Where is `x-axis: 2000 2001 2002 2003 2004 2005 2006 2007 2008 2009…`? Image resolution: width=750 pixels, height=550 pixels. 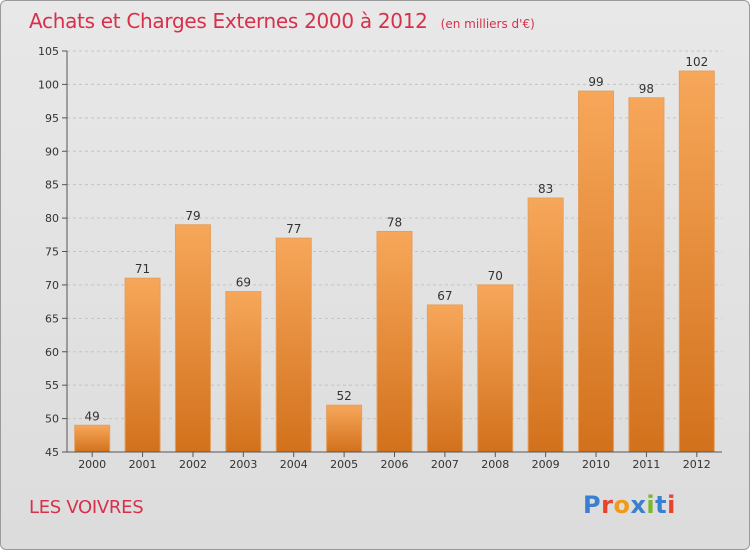 x-axis: 2000 2001 2002 2003 2004 2005 2006 2007 2008 2009… is located at coordinates (394, 461).